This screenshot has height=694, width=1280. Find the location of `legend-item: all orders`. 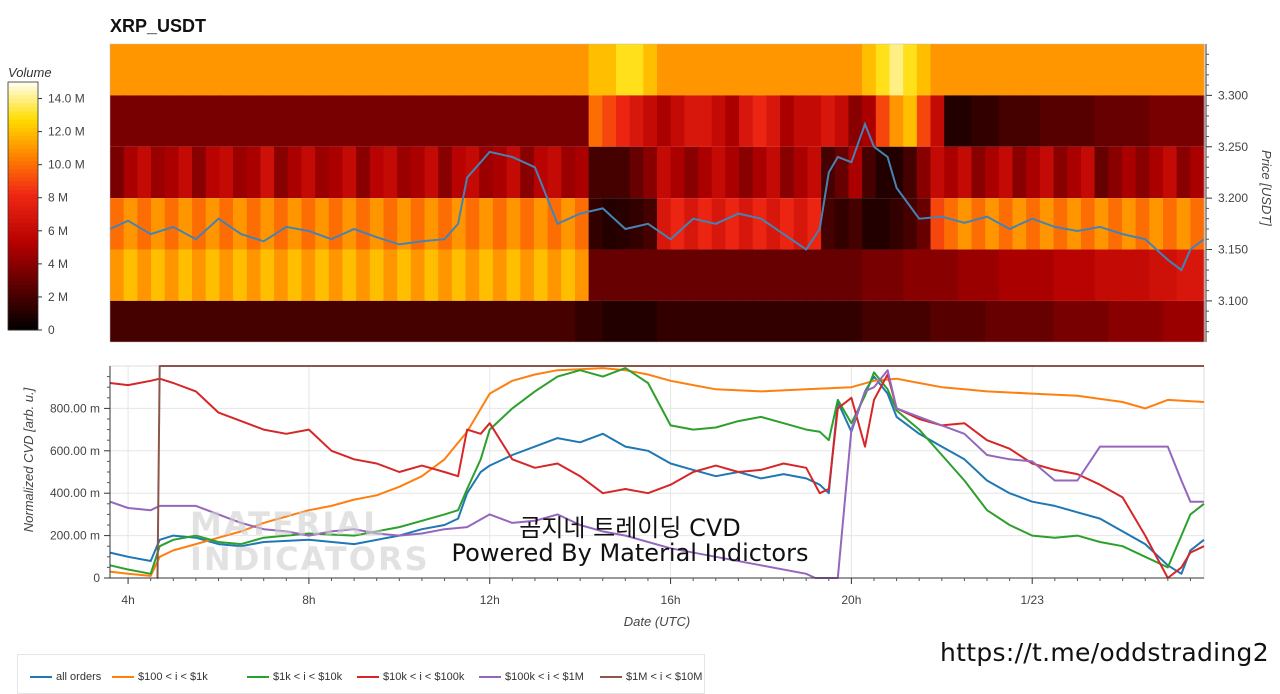

legend-item: all orders is located at coordinates (65, 677).